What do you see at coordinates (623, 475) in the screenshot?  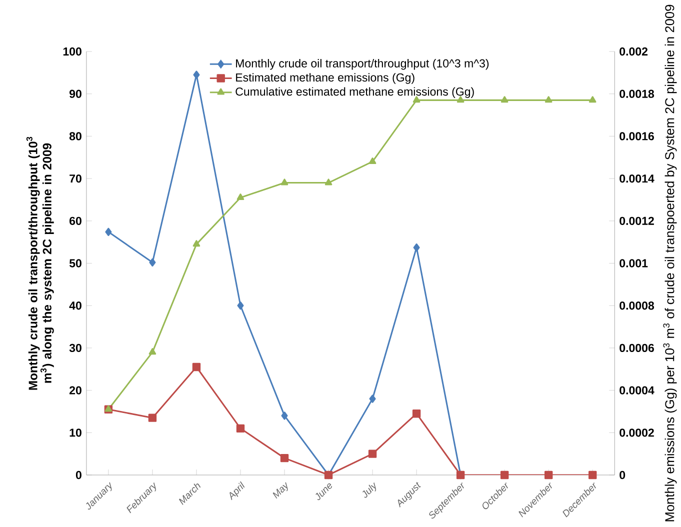 I see `y2-tick-label: 0` at bounding box center [623, 475].